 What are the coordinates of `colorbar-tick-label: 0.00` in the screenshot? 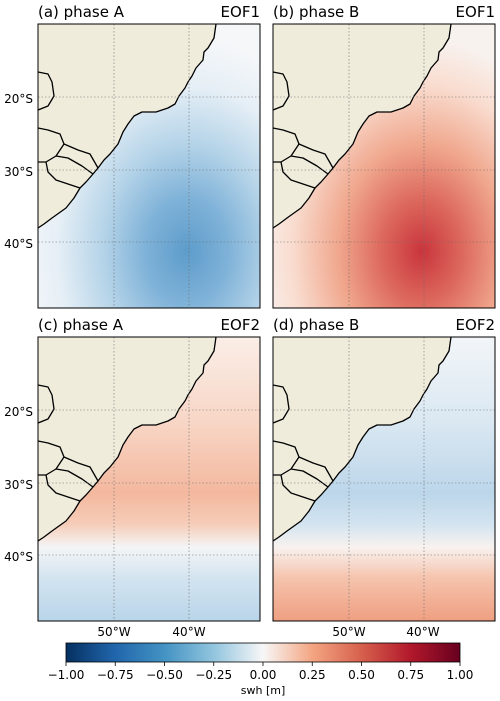 It's located at (263, 675).